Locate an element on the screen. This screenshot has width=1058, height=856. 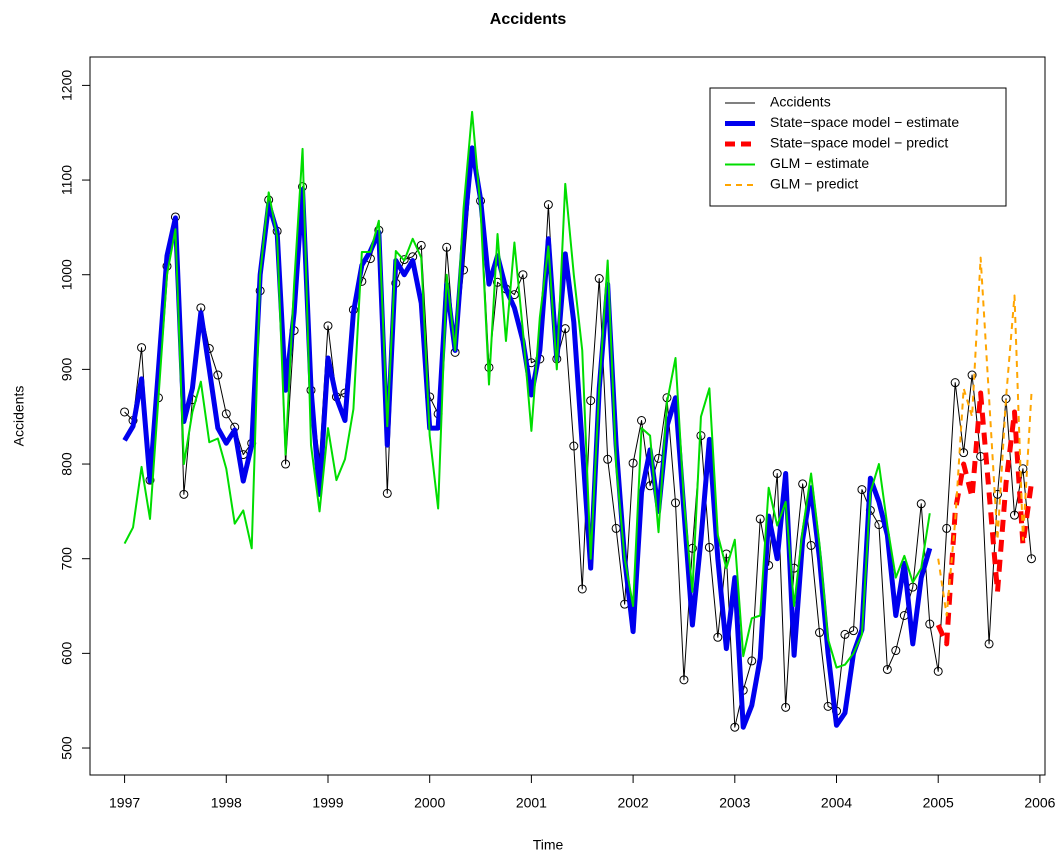
x-axis-label: Time is located at coordinates (548, 845).